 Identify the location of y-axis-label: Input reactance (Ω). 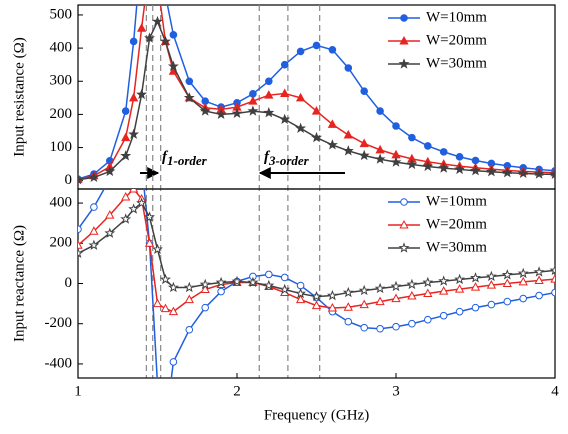
(19, 283).